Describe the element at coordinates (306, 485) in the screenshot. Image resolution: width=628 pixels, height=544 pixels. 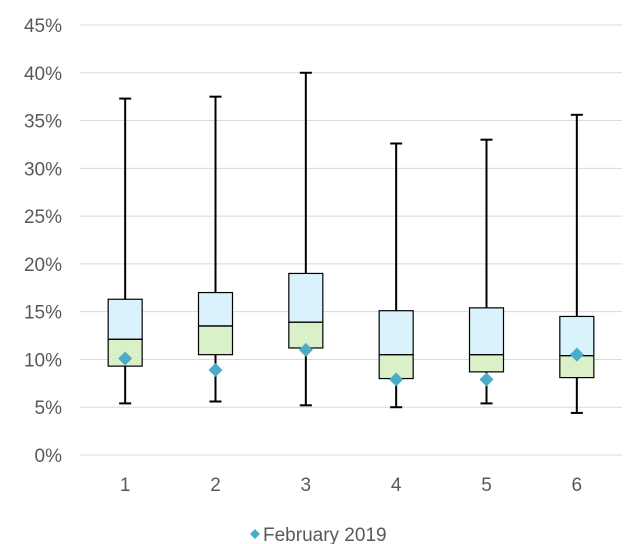
I see `x-tick-label: 3` at that location.